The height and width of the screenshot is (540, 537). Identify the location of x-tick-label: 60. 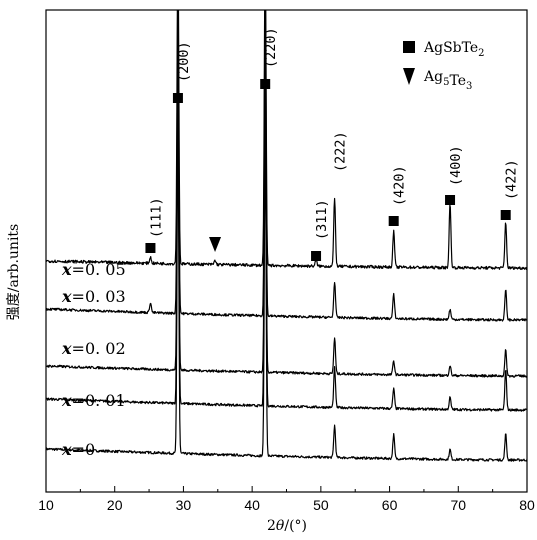
(390, 505).